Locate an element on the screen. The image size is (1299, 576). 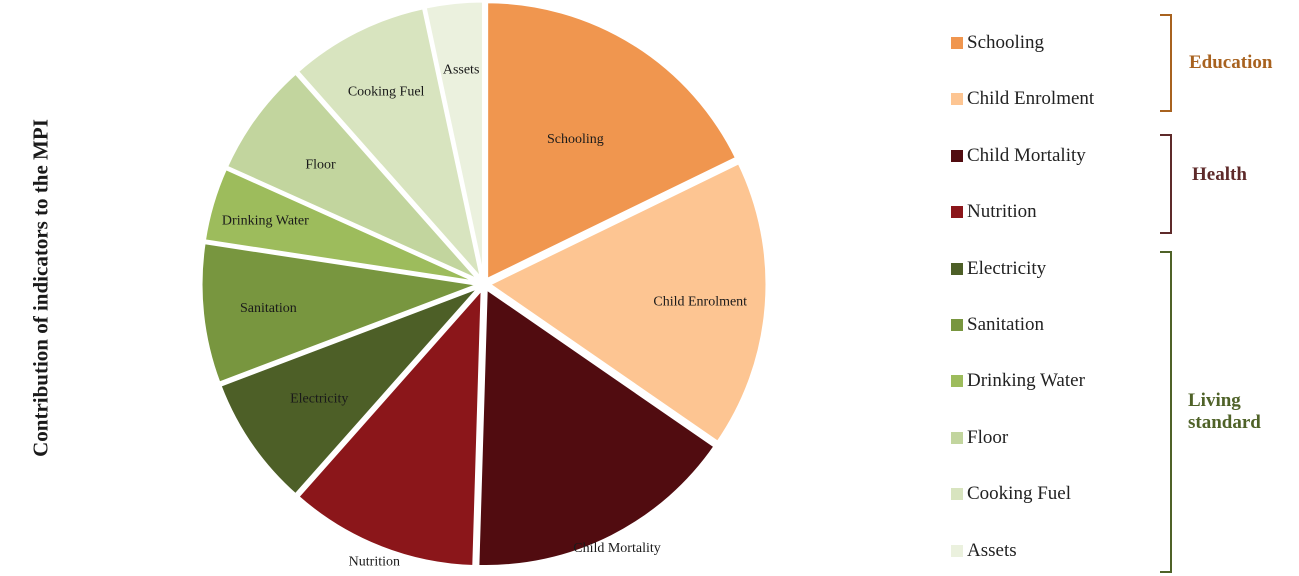
pie-slice-nutrition is located at coordinates (389, 426).